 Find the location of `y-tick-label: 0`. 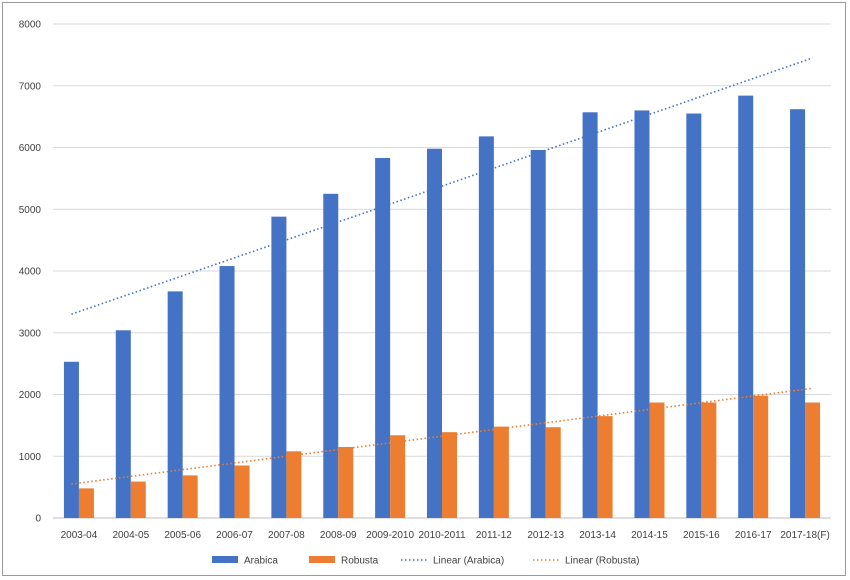

y-tick-label: 0 is located at coordinates (38, 519).